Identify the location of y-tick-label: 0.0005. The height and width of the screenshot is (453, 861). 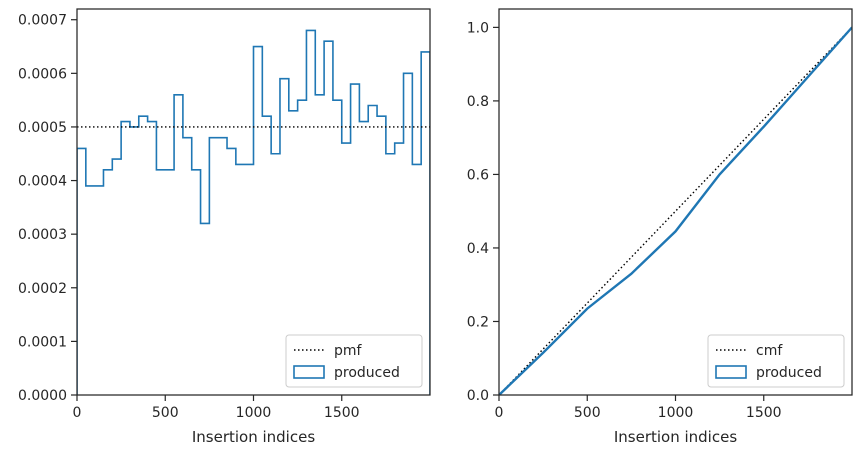
(42, 128).